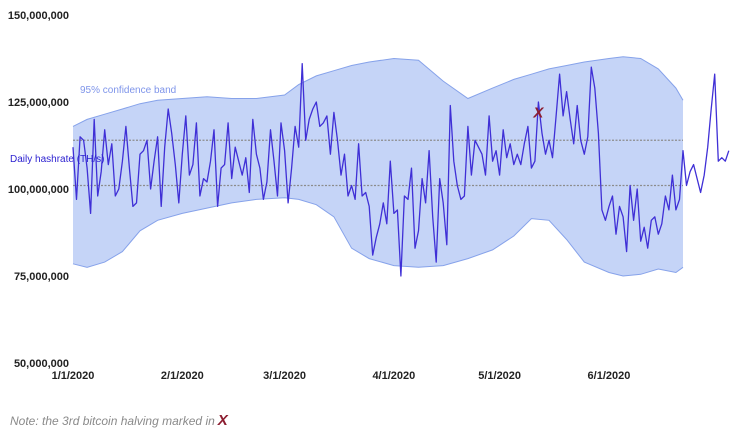 This screenshot has width=732, height=440. Describe the element at coordinates (38, 16) in the screenshot. I see `y-tick-label: 150,000,000` at that location.